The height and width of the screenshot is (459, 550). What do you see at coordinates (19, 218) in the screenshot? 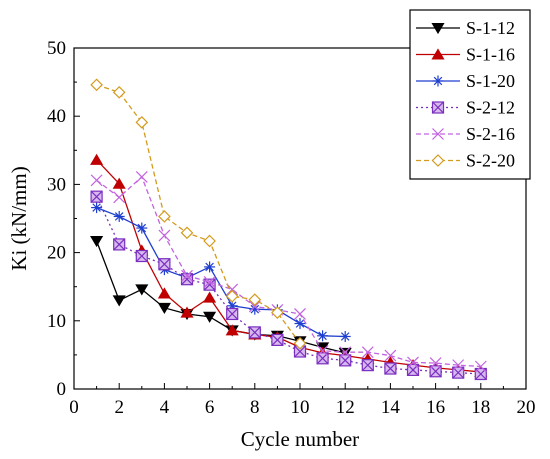
I see `y-axis-title: Ki (kN/mm)` at bounding box center [19, 218].